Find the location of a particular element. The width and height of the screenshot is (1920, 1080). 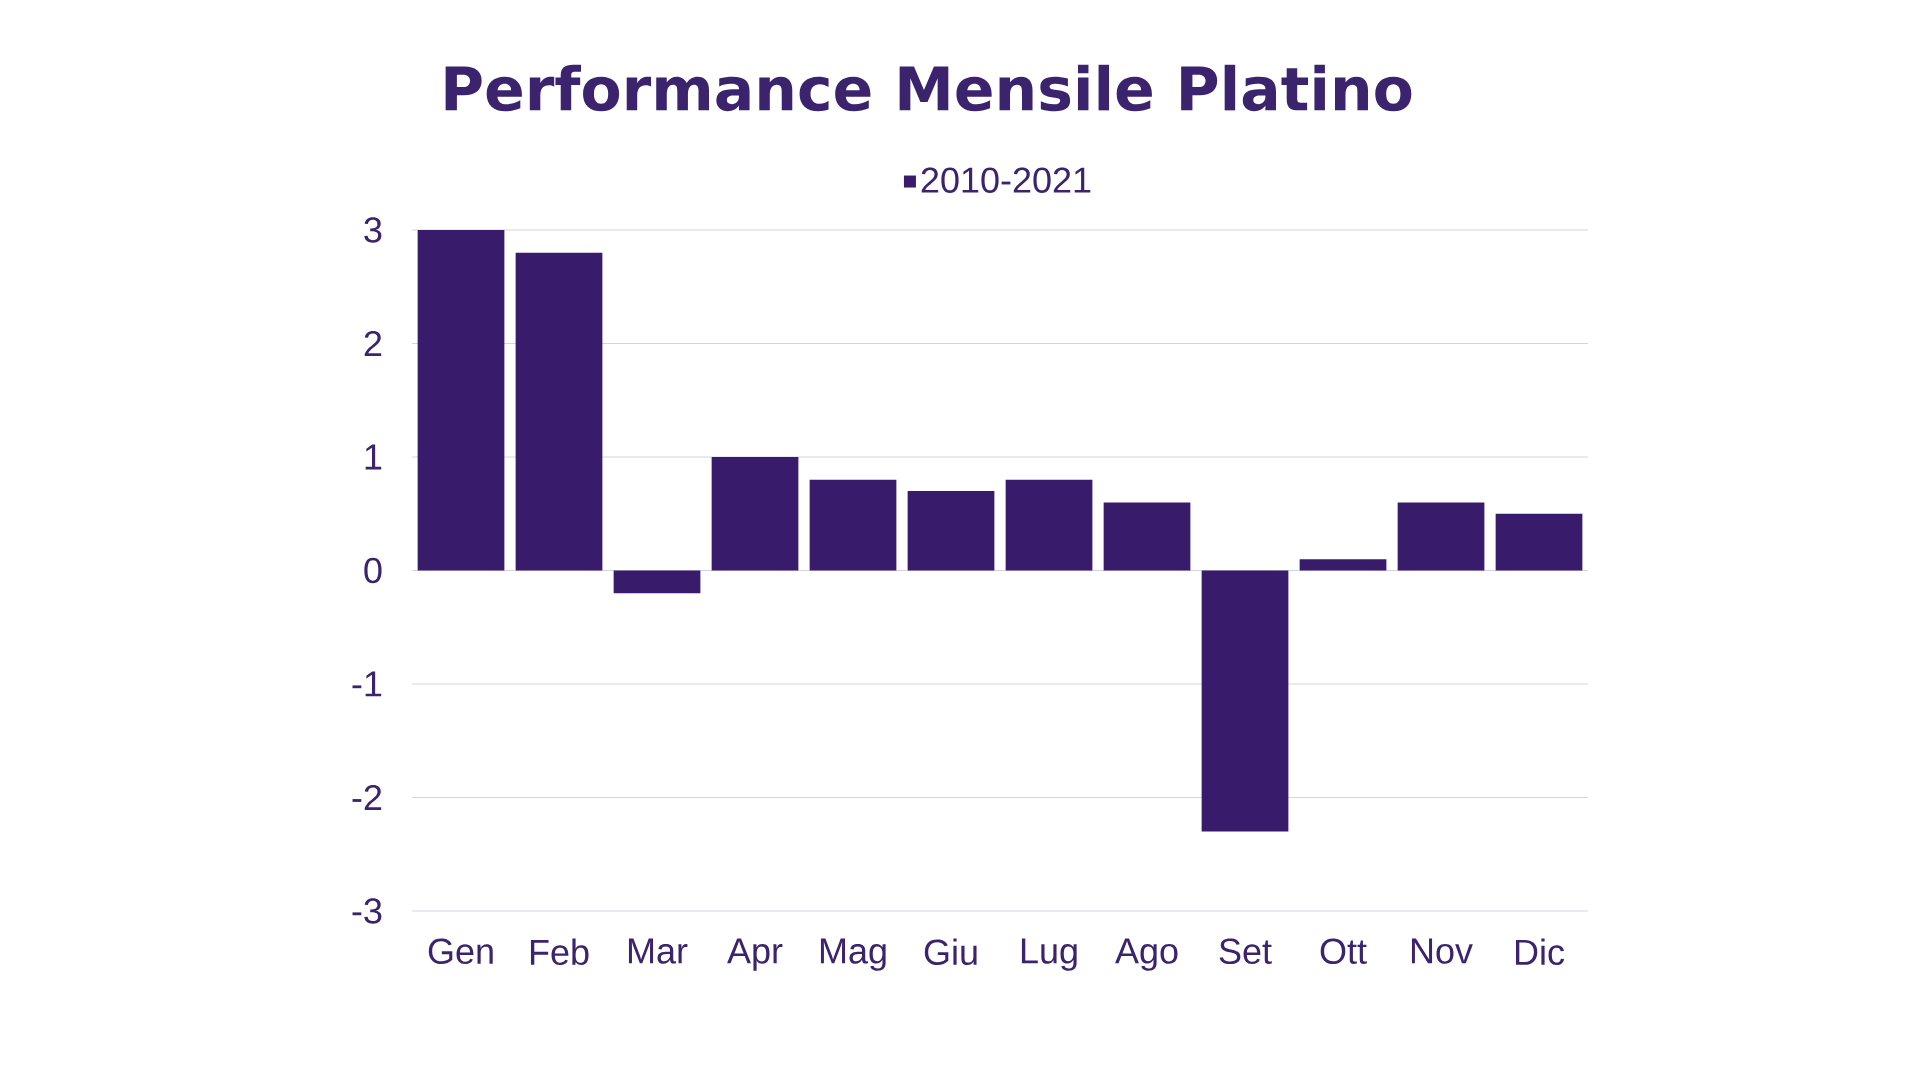

x-tick-label: Mar is located at coordinates (658, 951).